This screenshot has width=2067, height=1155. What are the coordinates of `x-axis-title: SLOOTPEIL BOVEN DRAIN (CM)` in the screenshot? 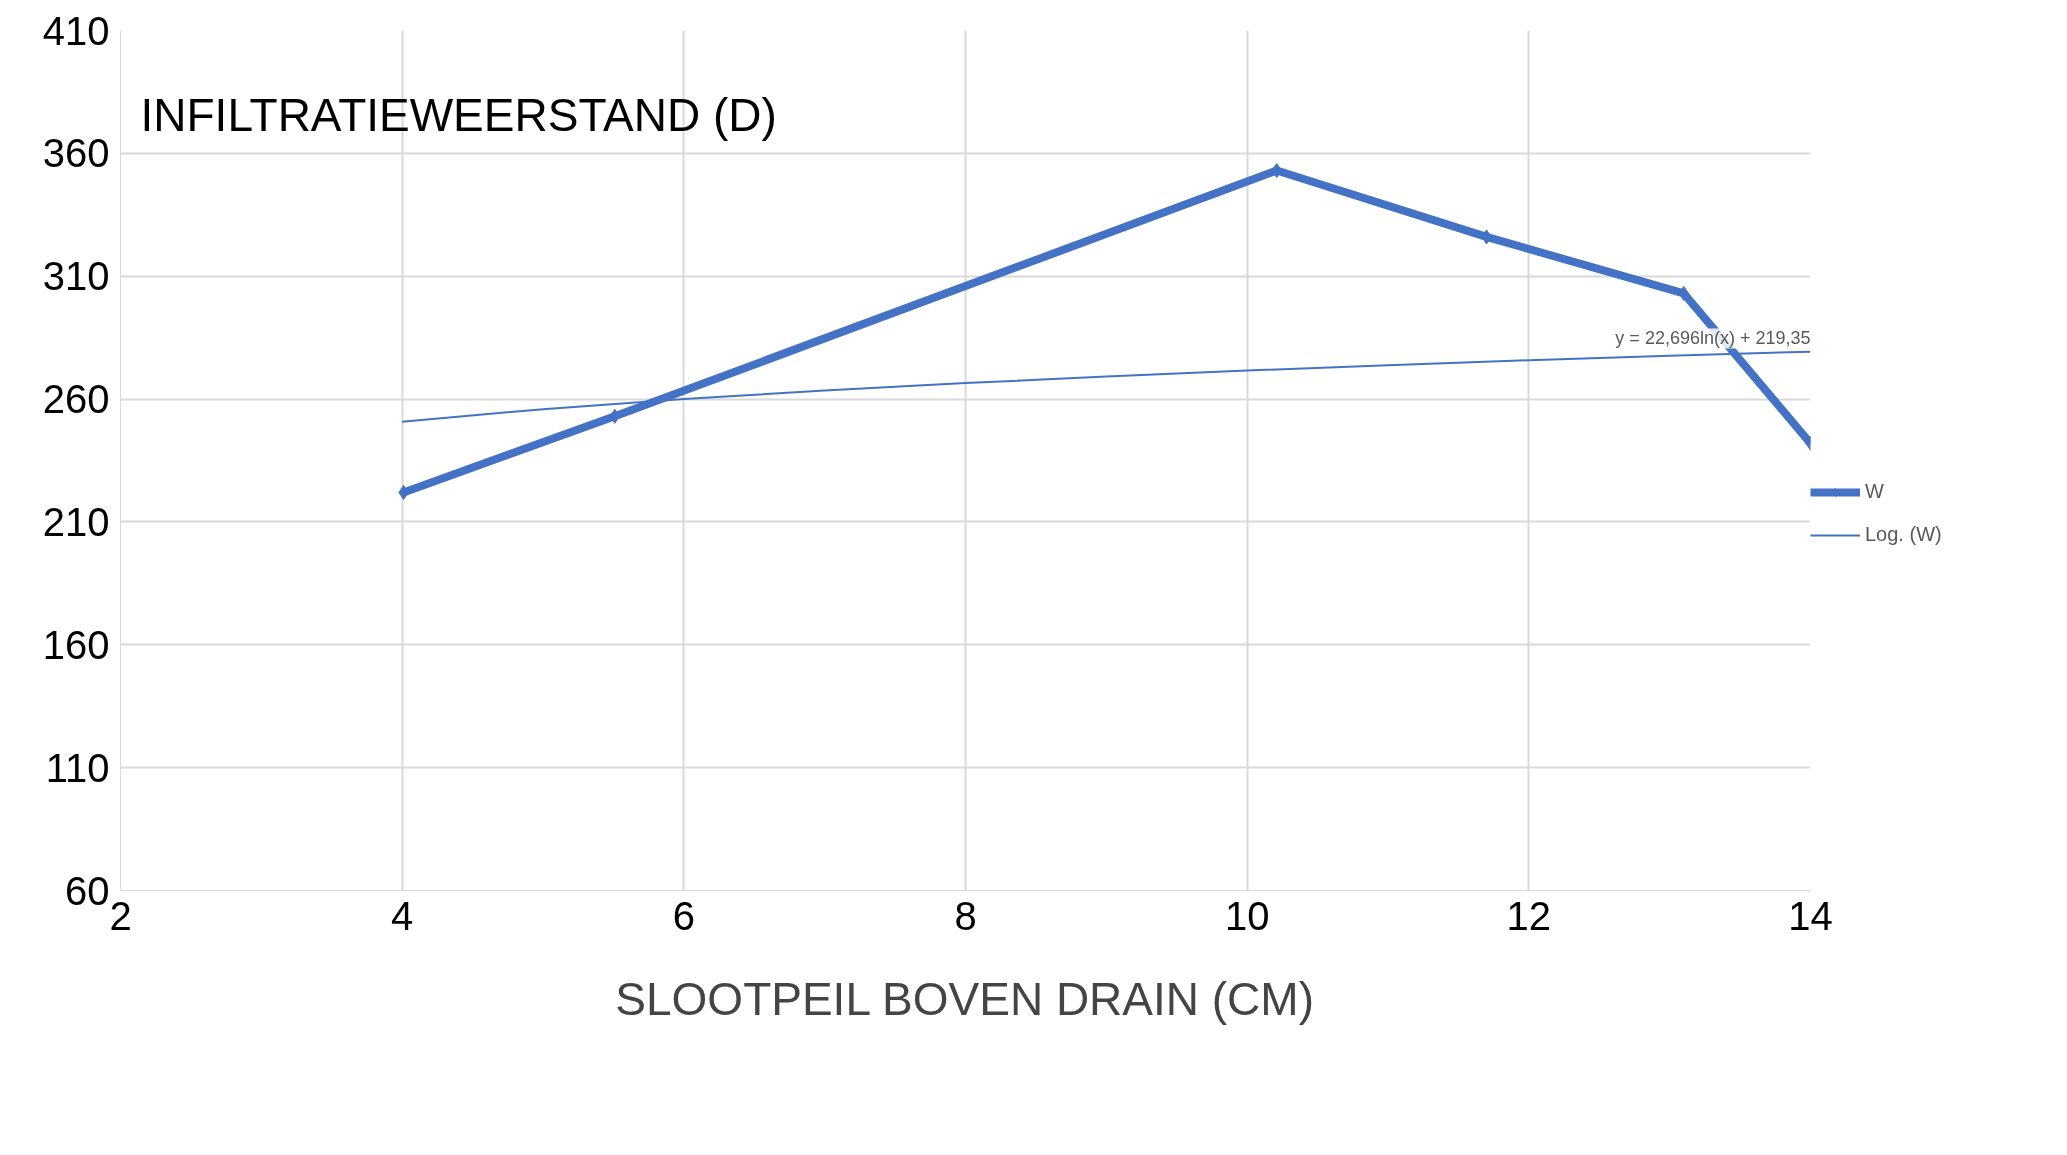 It's located at (964, 998).